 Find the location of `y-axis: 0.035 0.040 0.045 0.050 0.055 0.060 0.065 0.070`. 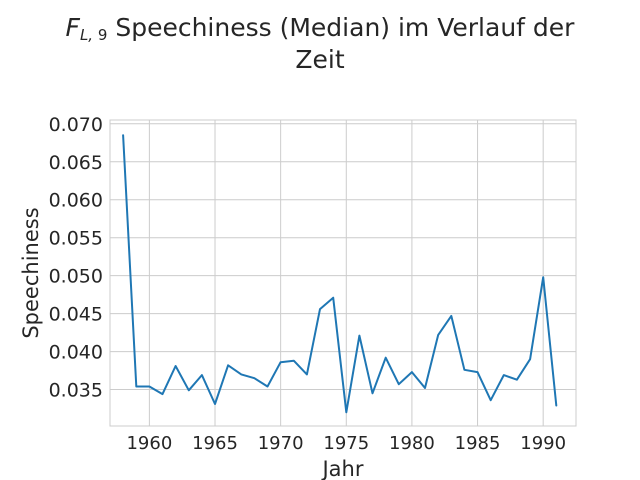

y-axis: 0.035 0.040 0.045 0.050 0.055 0.060 0.065 0.070 is located at coordinates (76, 258).